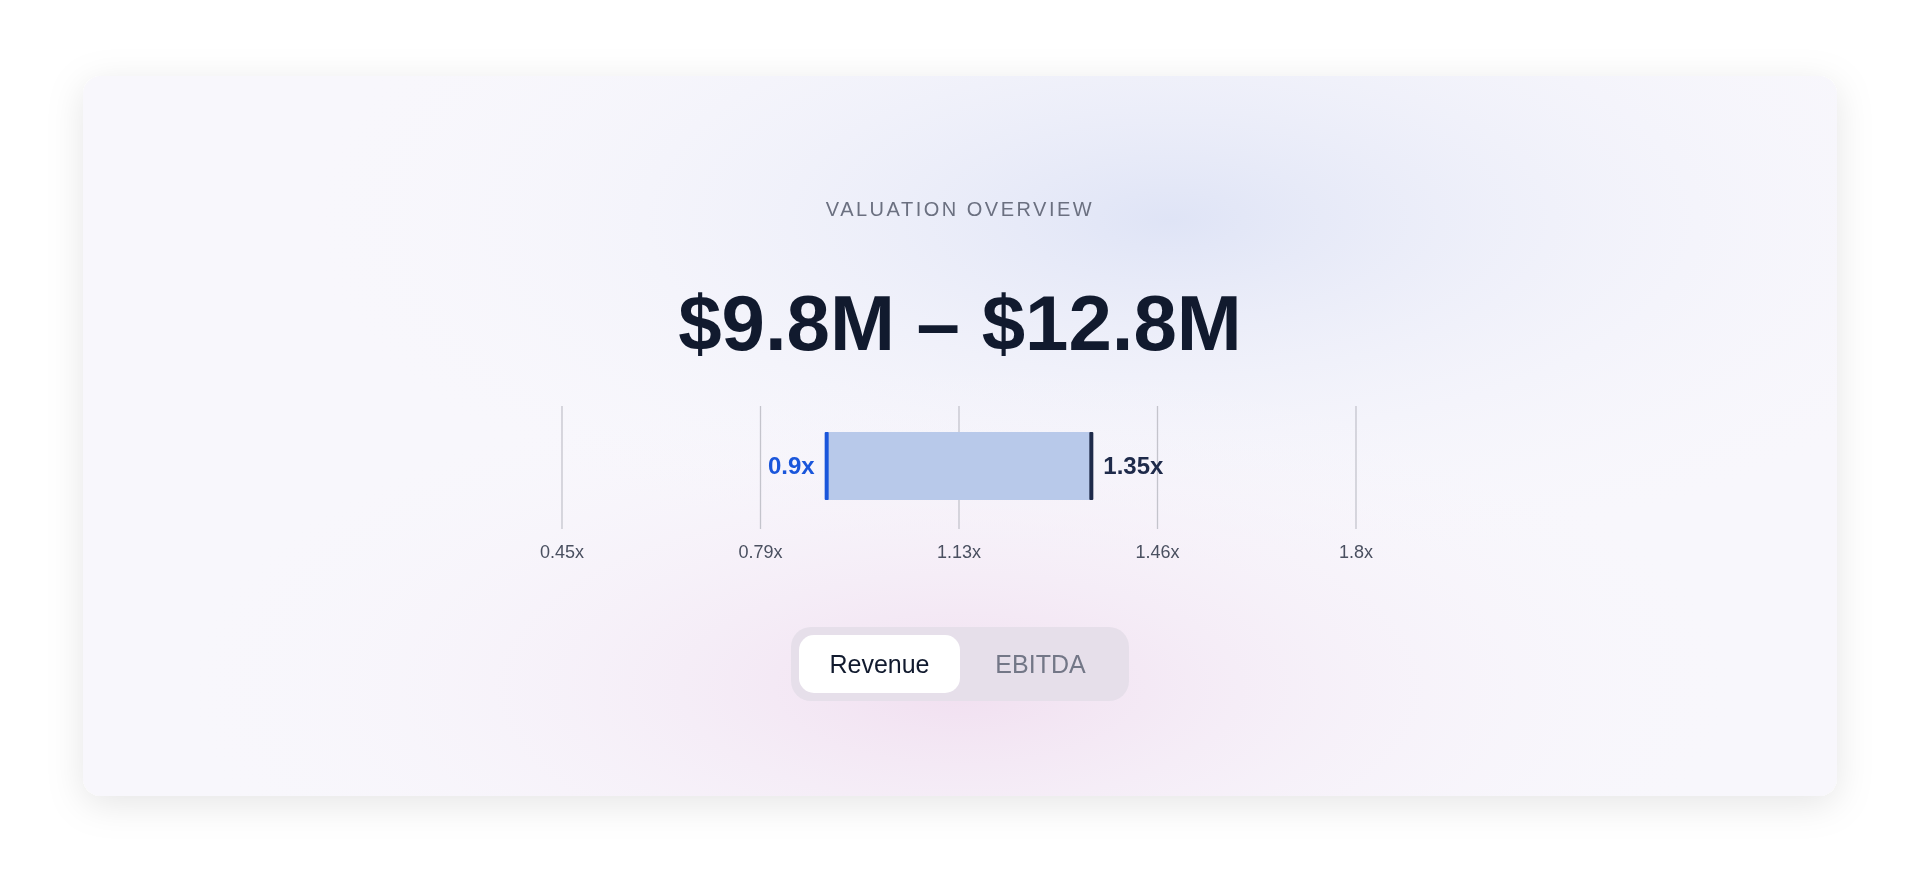  What do you see at coordinates (959, 552) in the screenshot?
I see `x-tick-label: 1.13x` at bounding box center [959, 552].